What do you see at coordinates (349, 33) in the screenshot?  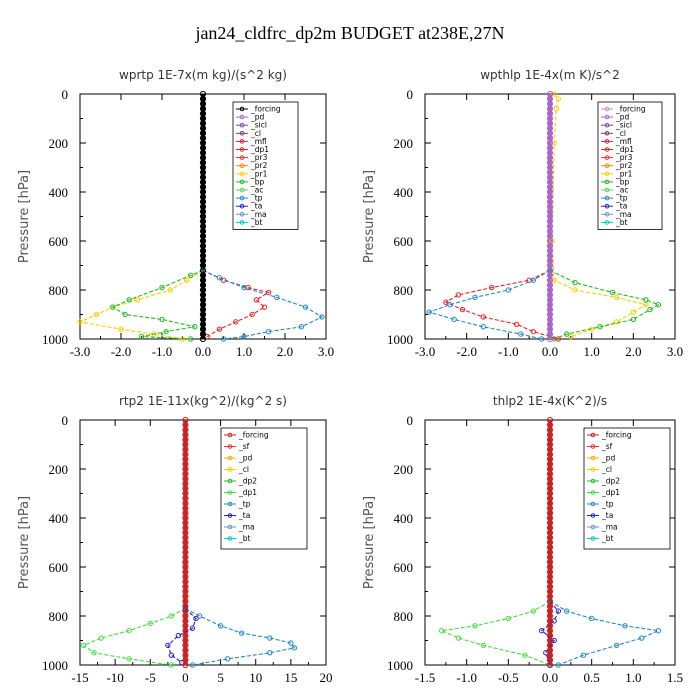 I see `figure-title: jan24_cldfrc_dp2m BUDGET at238E,27N` at bounding box center [349, 33].